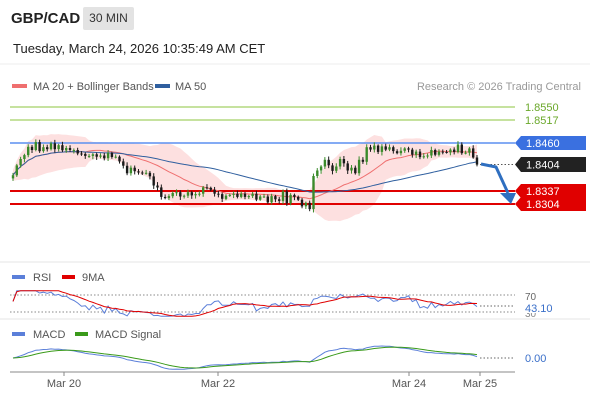  Describe the element at coordinates (42, 278) in the screenshot. I see `rsi-legend-label: RSI` at that location.